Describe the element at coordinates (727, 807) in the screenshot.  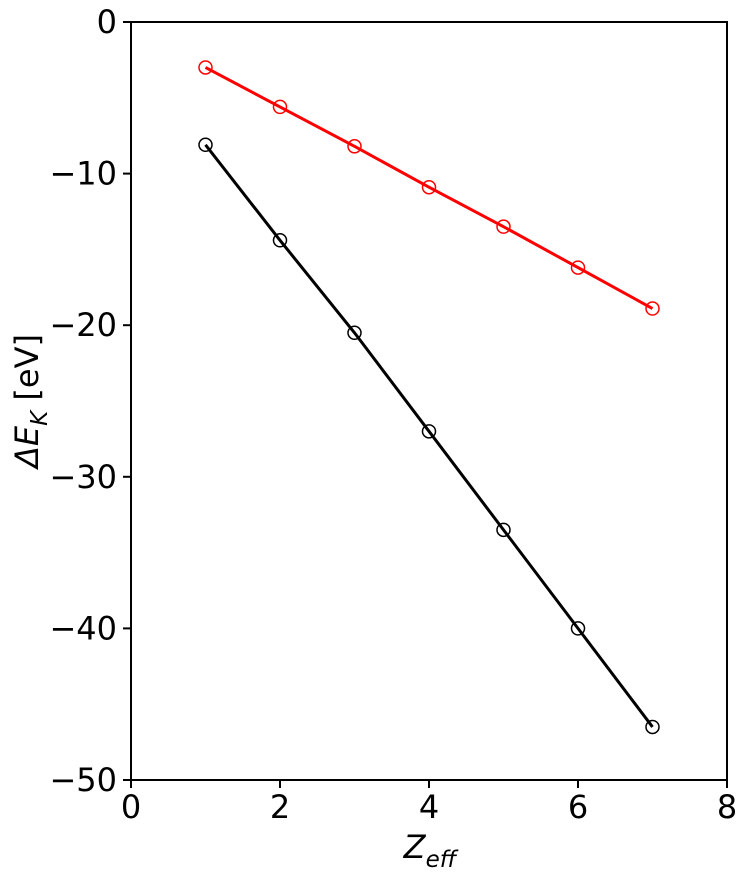
I see `x-tick-label: 8` at that location.